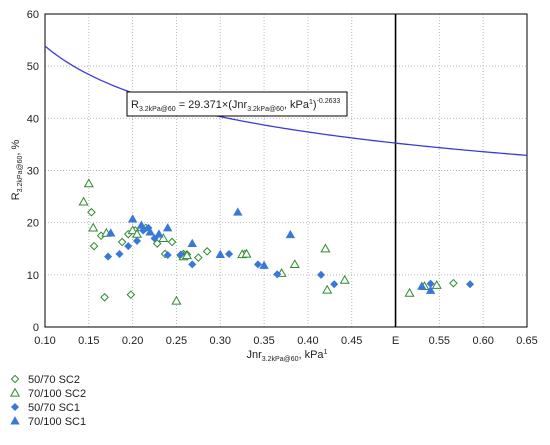 The image size is (550, 445). I want to click on x-axis-title: Jnr3.2kPa@60, kPa1, so click(287, 356).